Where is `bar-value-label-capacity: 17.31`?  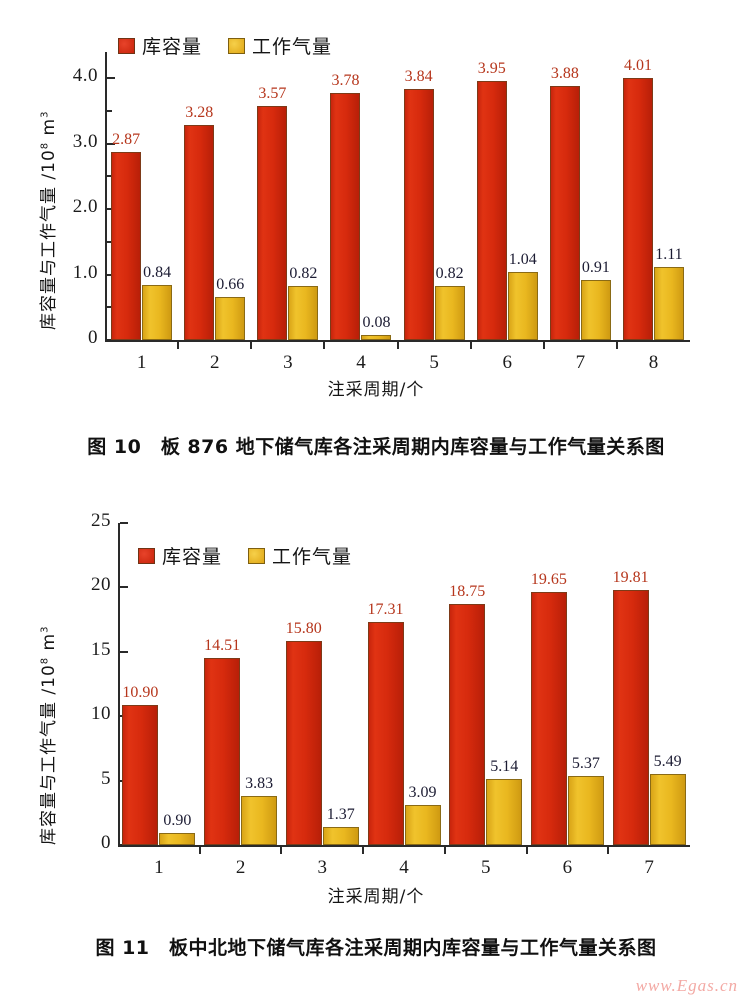 bar-value-label-capacity: 17.31 is located at coordinates (385, 610).